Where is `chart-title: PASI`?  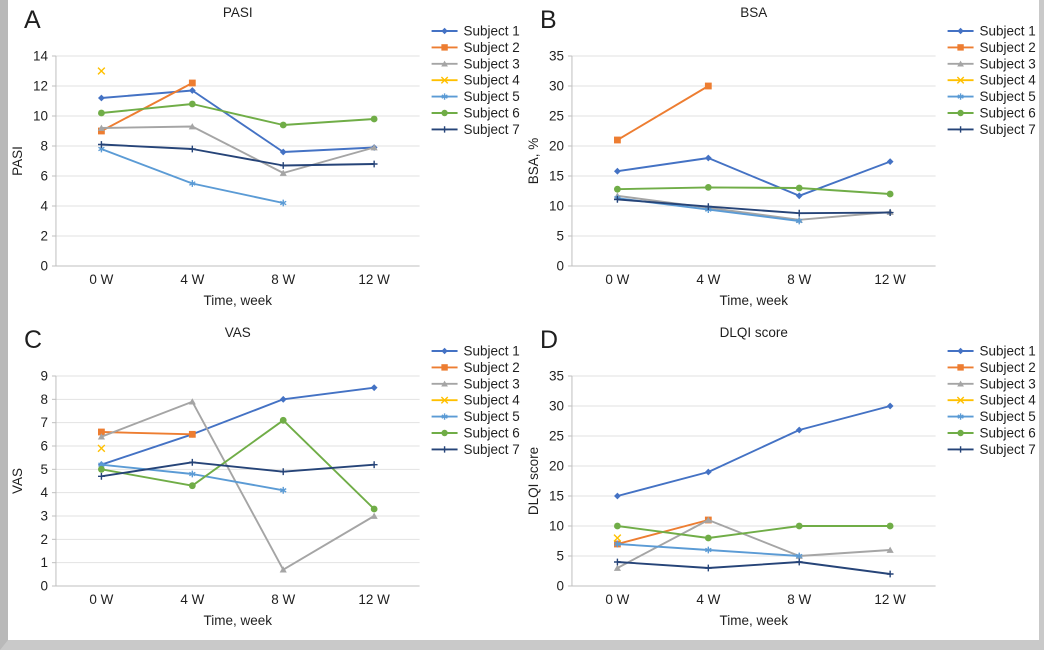
chart-title: PASI is located at coordinates (238, 12).